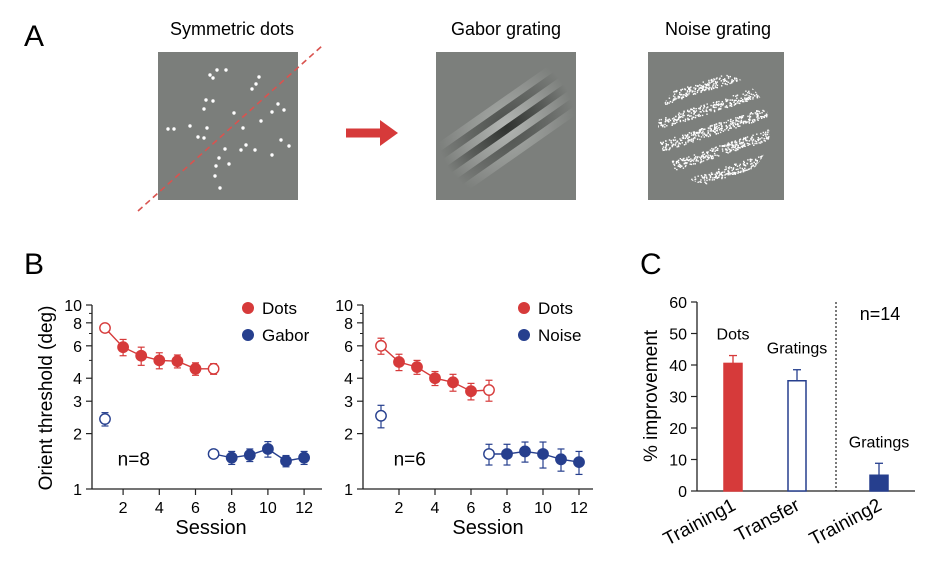  Describe the element at coordinates (435, 369) in the screenshot. I see `series-dots` at that location.